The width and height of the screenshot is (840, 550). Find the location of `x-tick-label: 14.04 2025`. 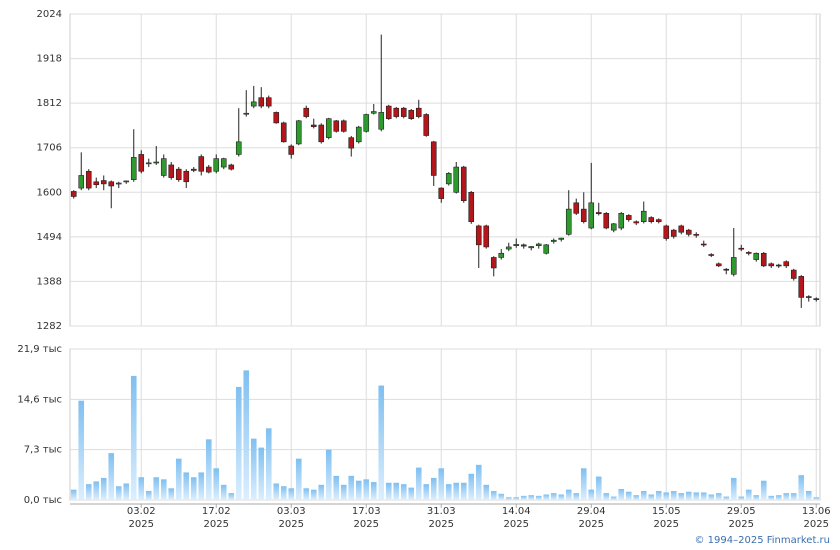

x-tick-label: 14.04 2025 is located at coordinates (516, 518).